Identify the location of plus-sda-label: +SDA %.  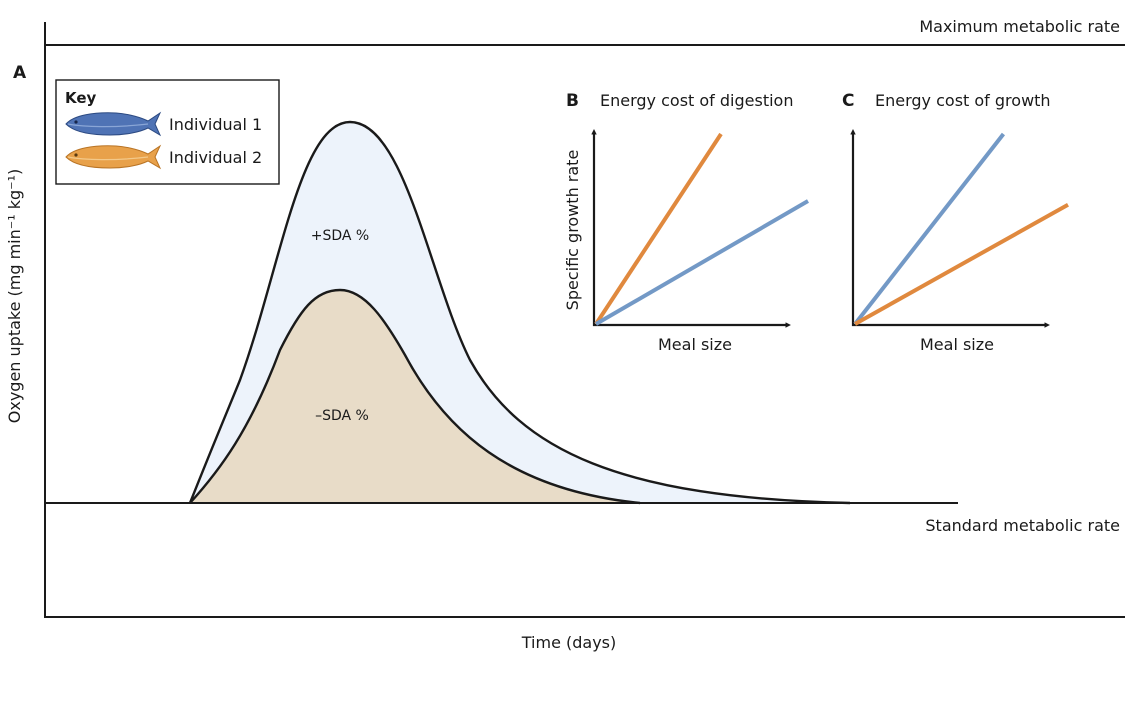
(340, 236).